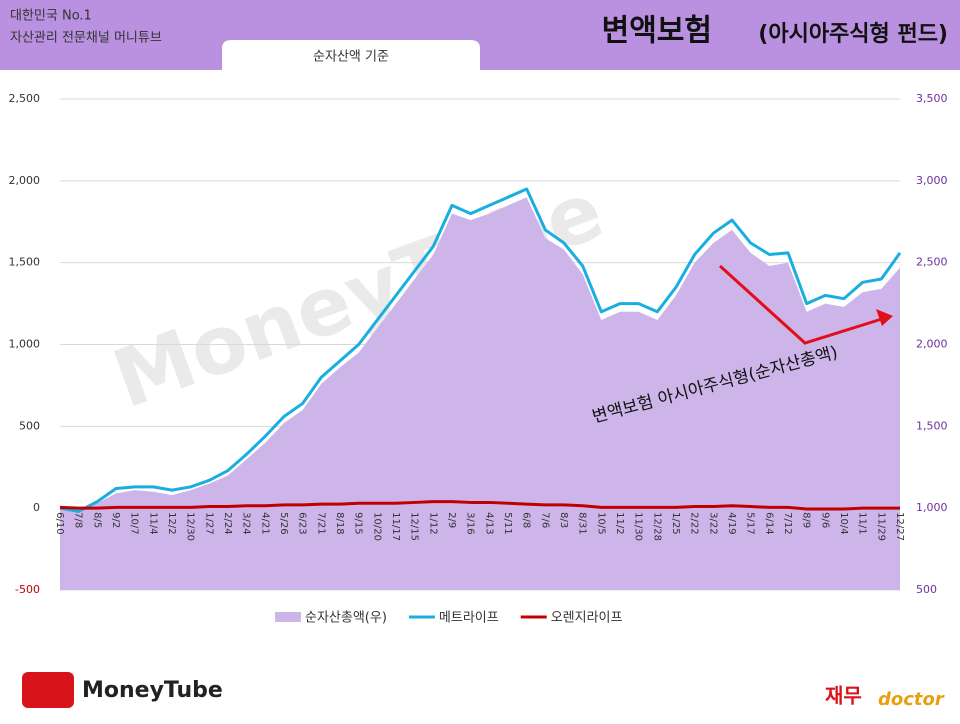  I want to click on tab, so click(351, 55).